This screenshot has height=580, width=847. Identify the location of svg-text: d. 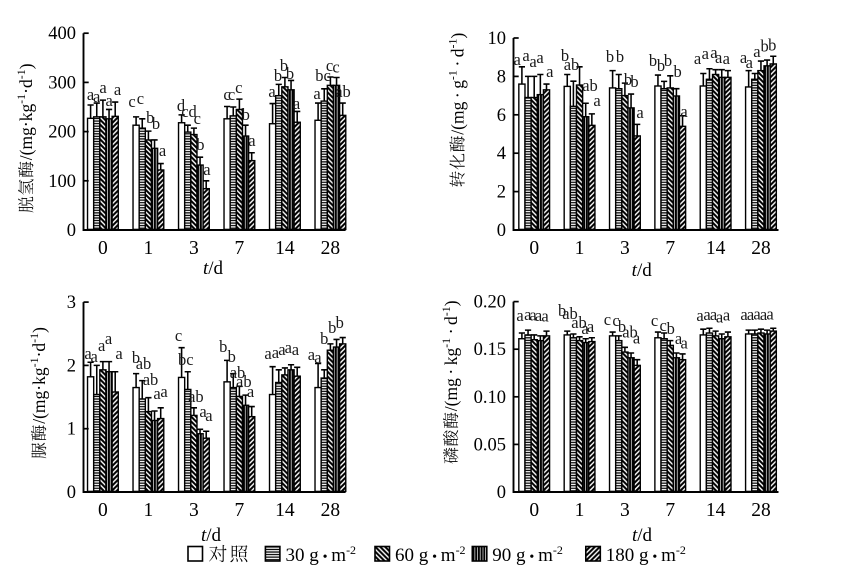
(181, 105).